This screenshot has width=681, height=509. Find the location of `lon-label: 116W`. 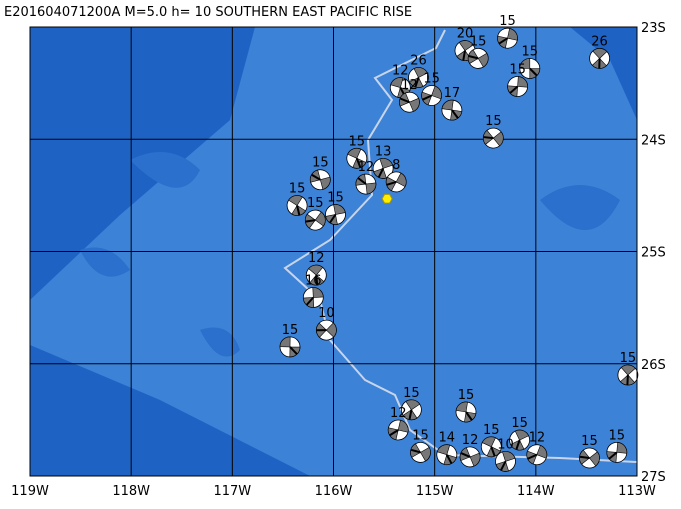

lon-label: 116W is located at coordinates (334, 491).